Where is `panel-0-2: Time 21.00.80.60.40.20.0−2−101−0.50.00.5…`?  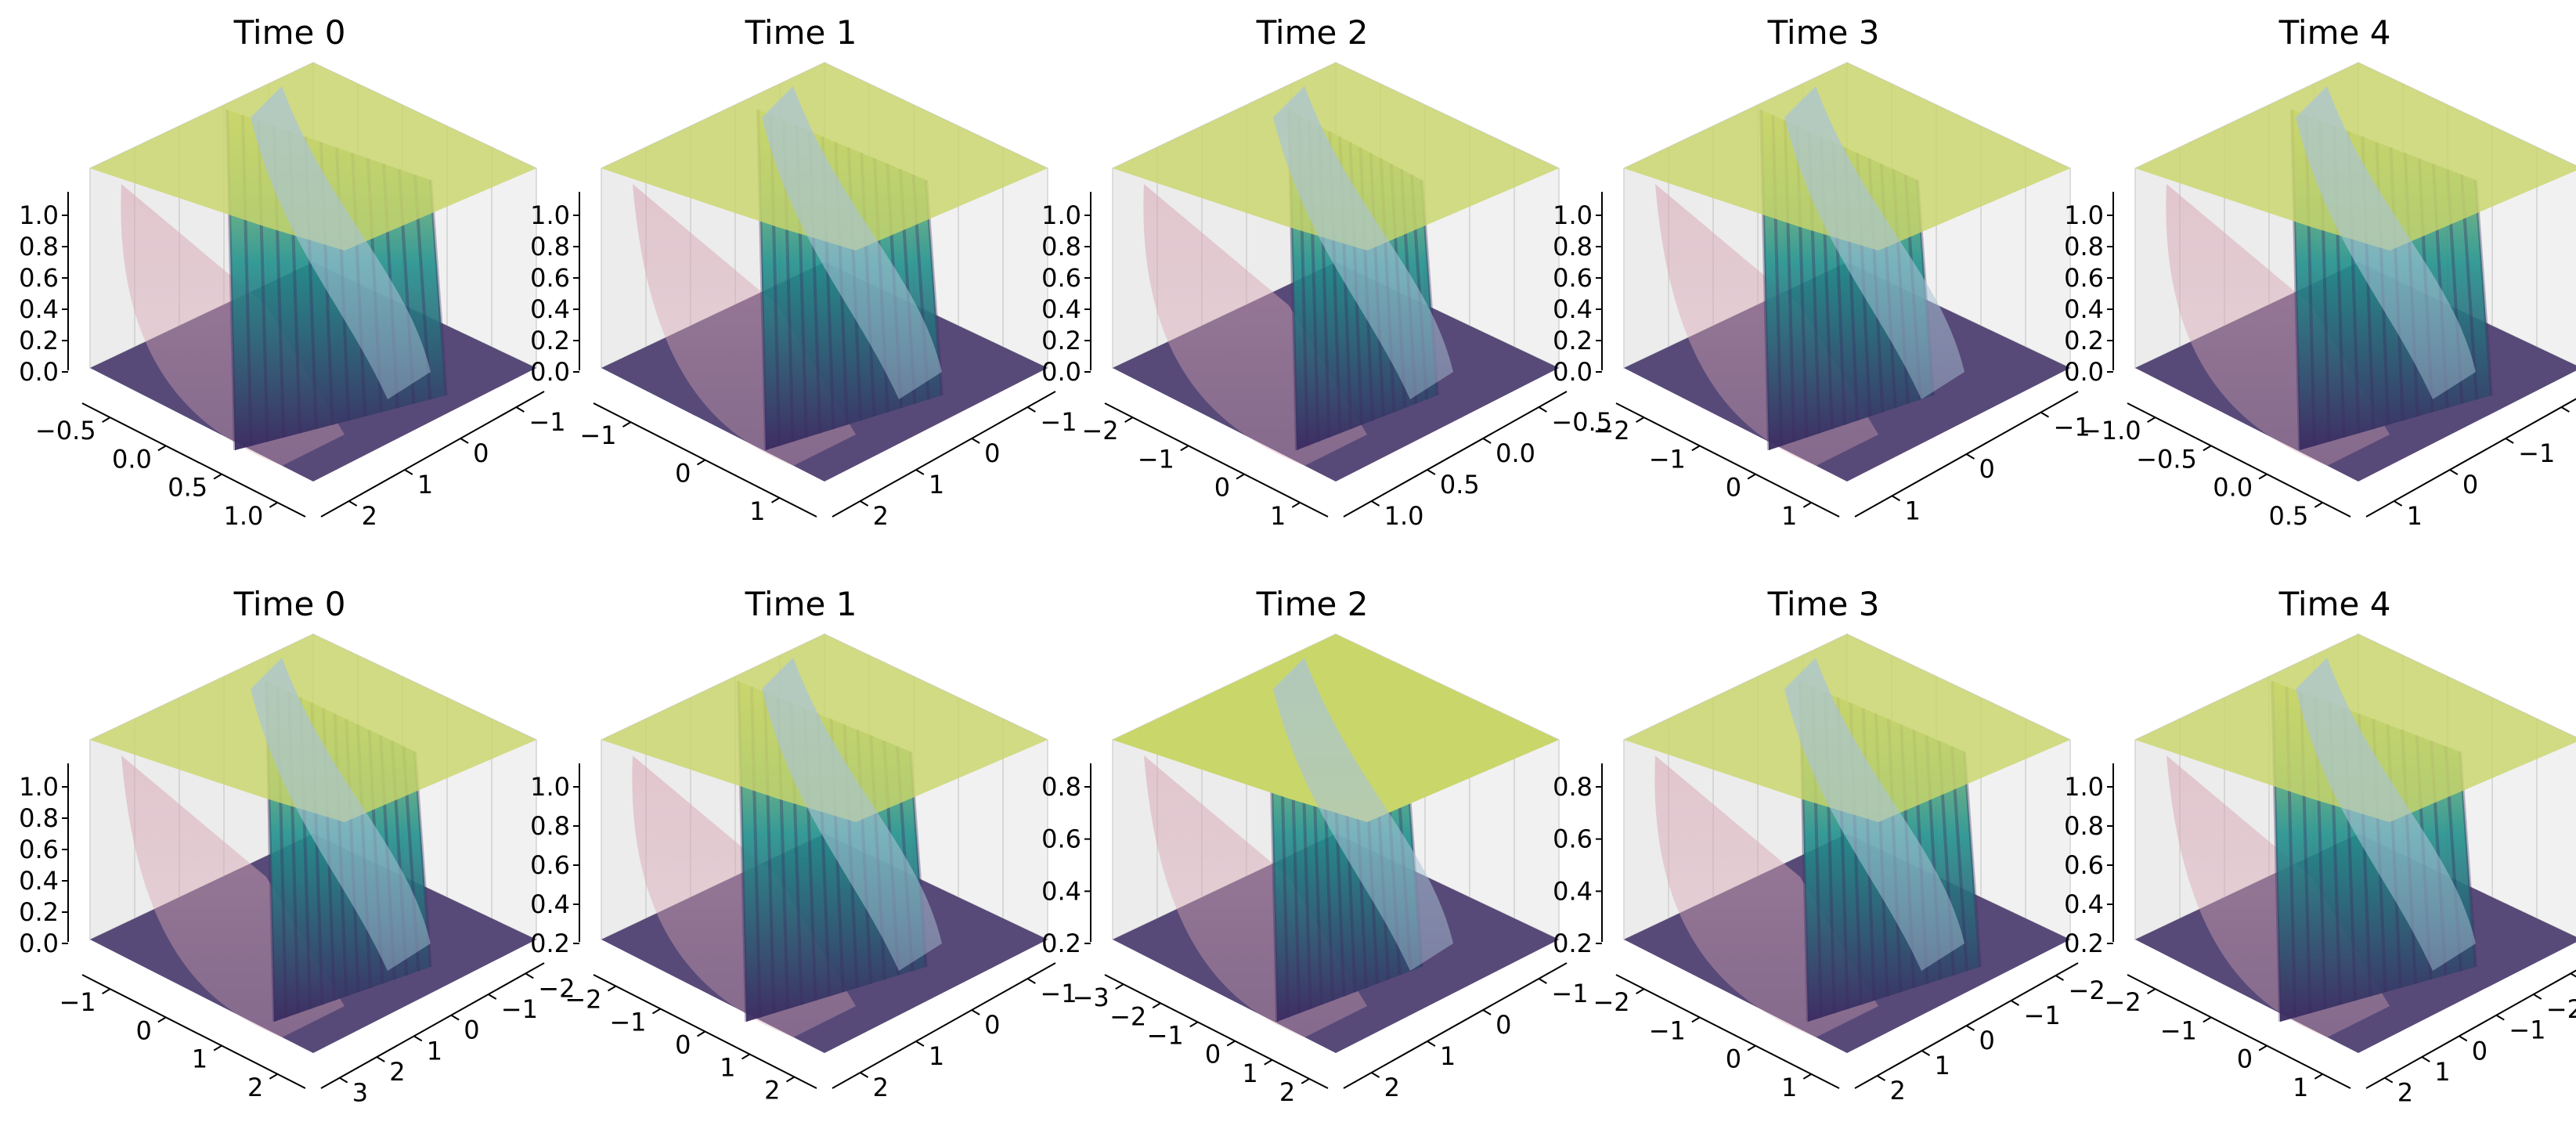
panel-0-2: Time 21.00.80.60.40.20.0−2−101−0.50.00.5… is located at coordinates (1326, 272).